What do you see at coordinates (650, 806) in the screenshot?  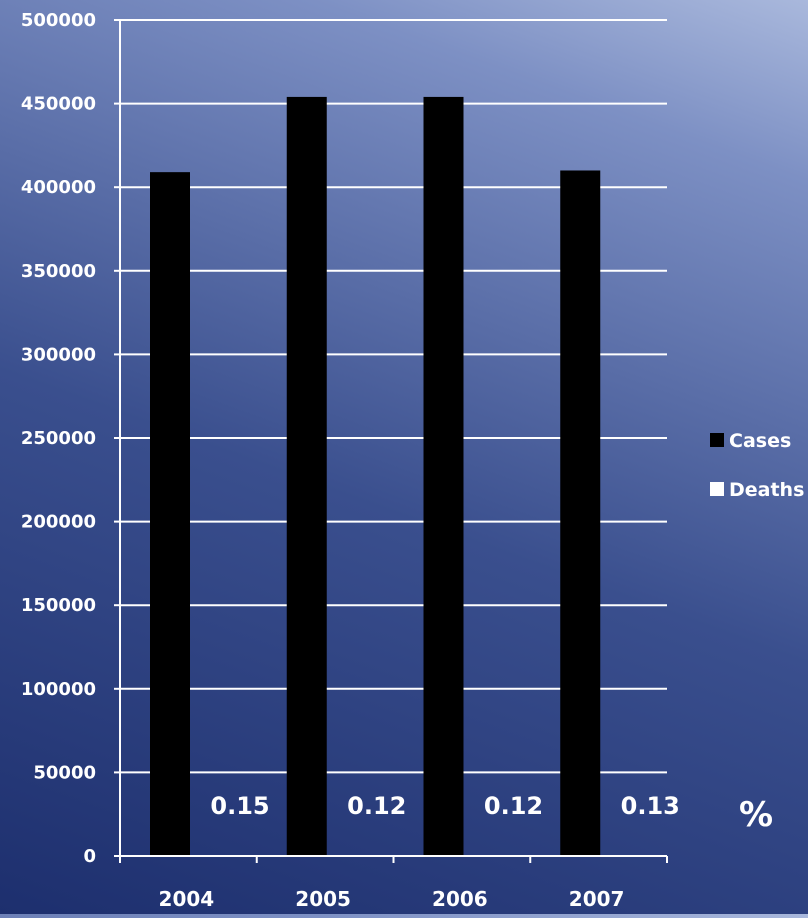 I see `death-rate-label: 0.13` at bounding box center [650, 806].